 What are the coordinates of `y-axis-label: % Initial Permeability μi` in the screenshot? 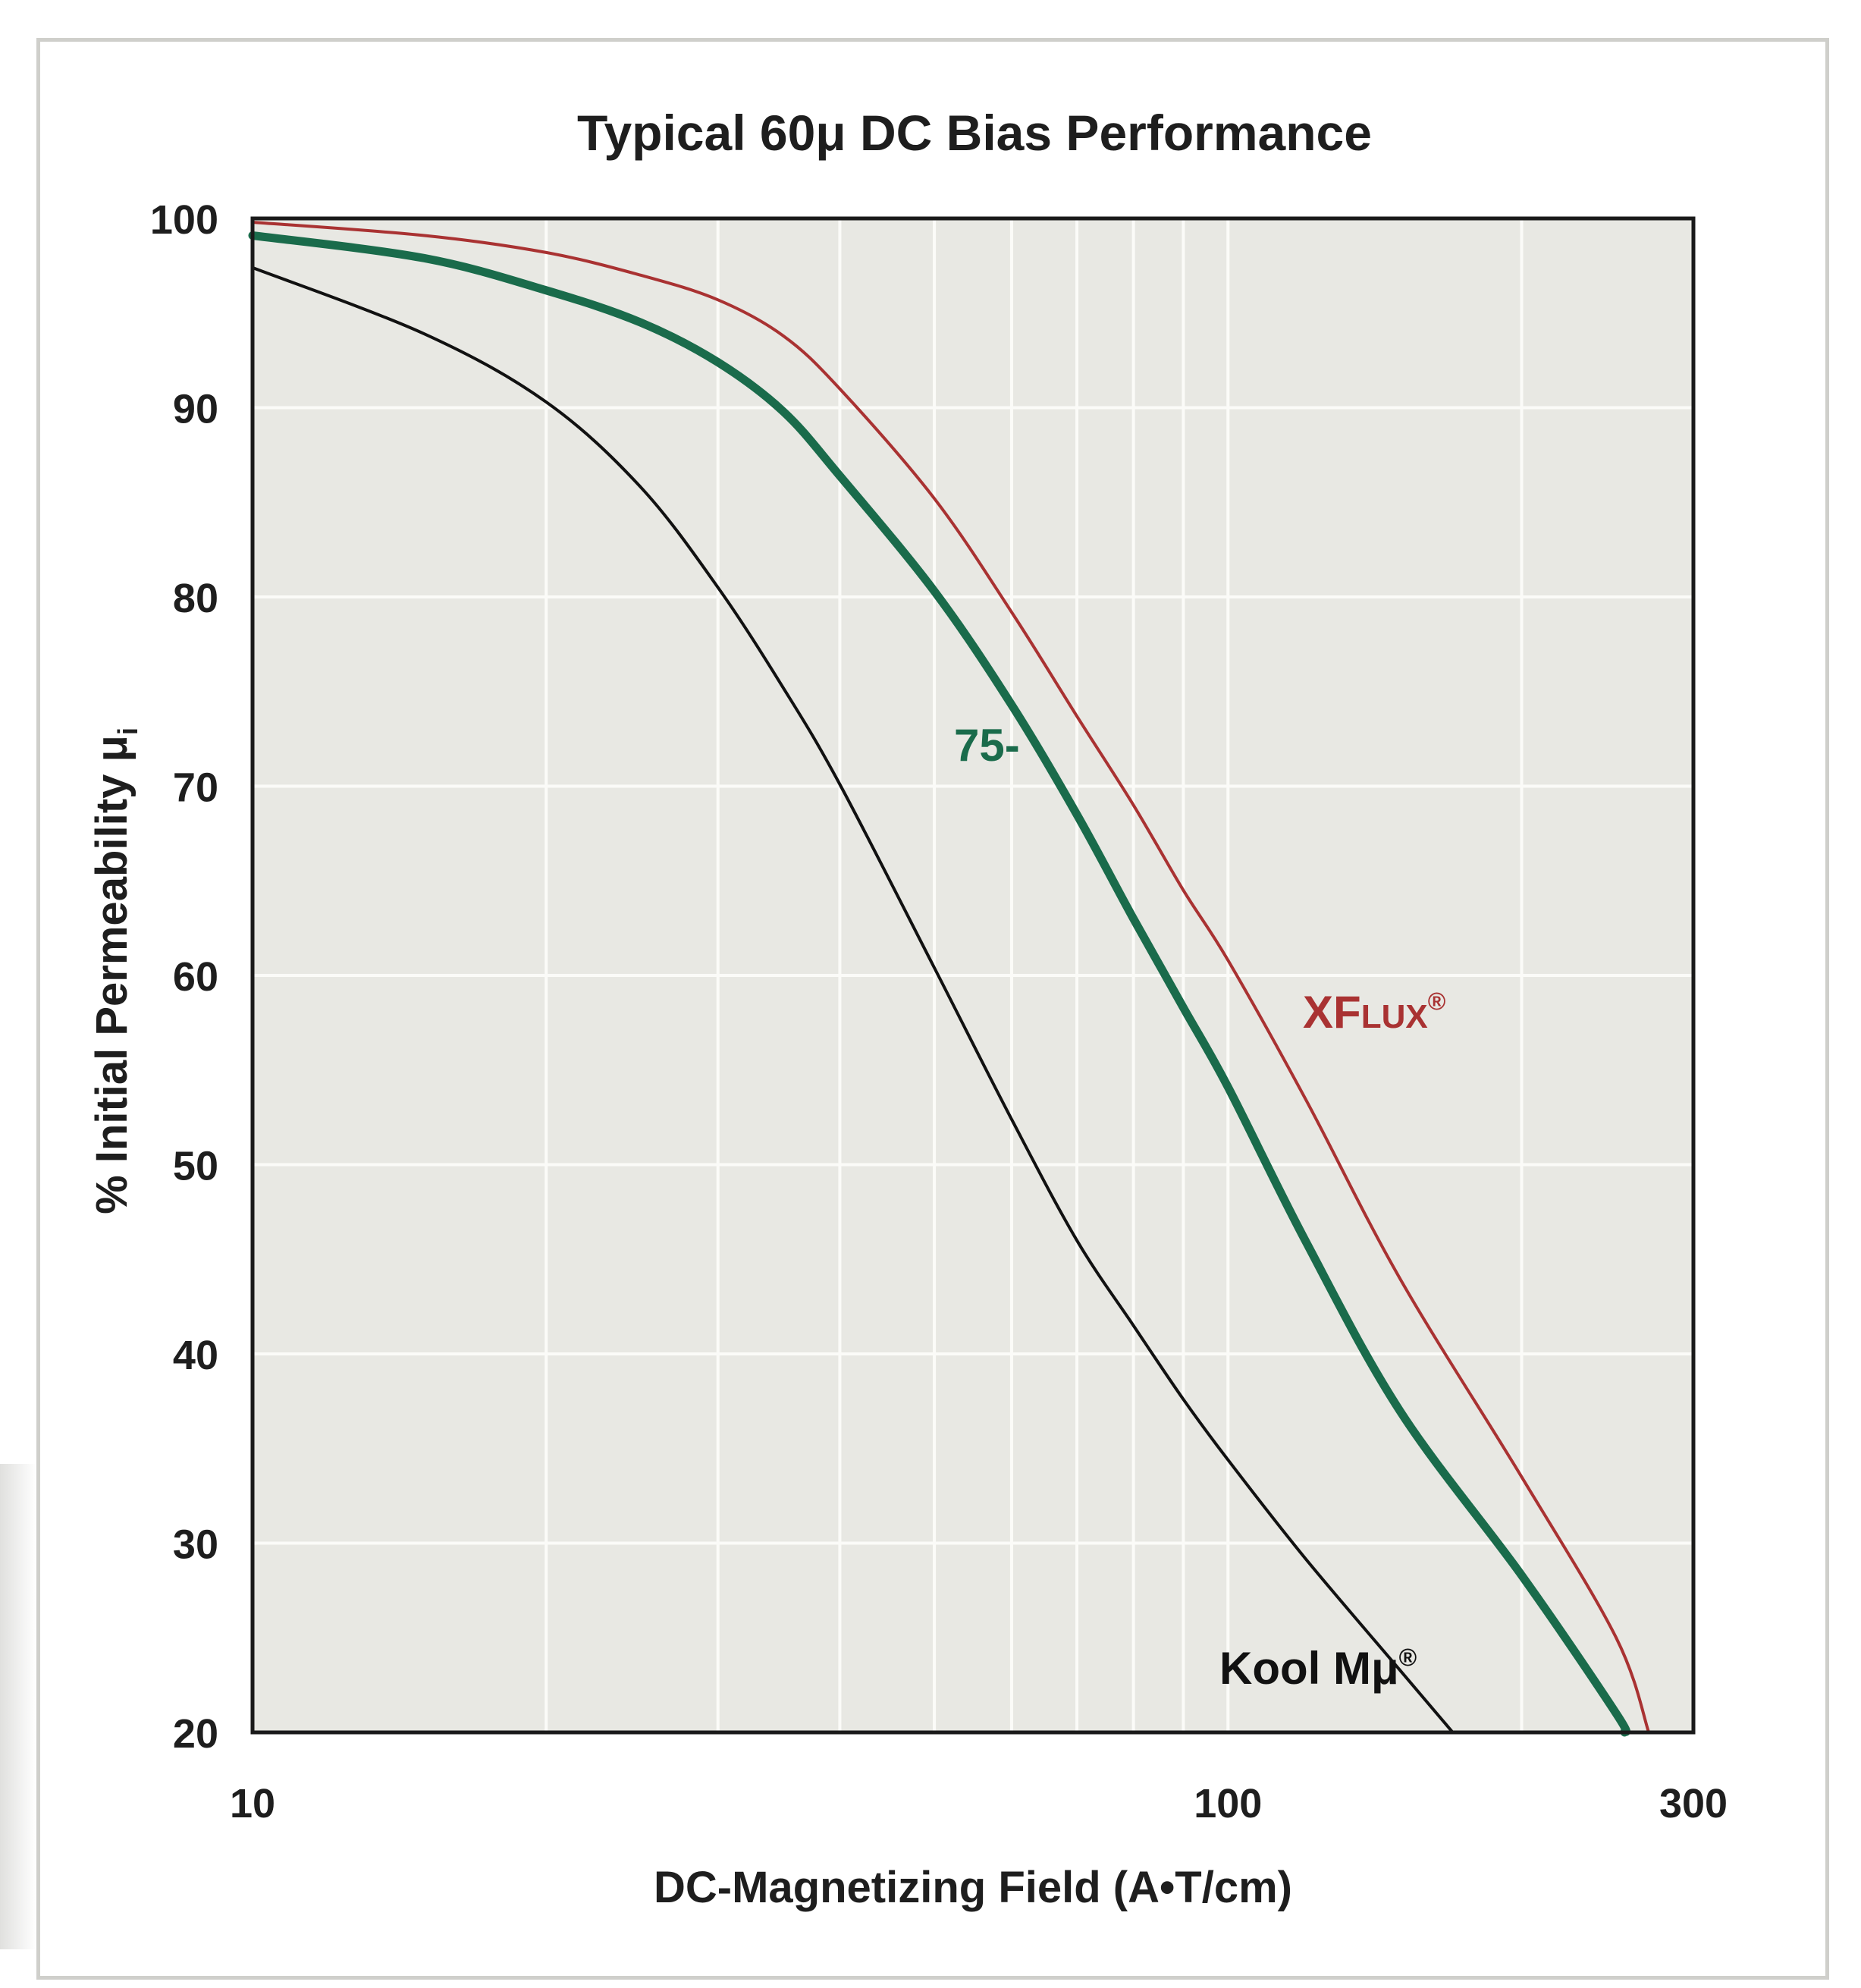 It's located at (115, 970).